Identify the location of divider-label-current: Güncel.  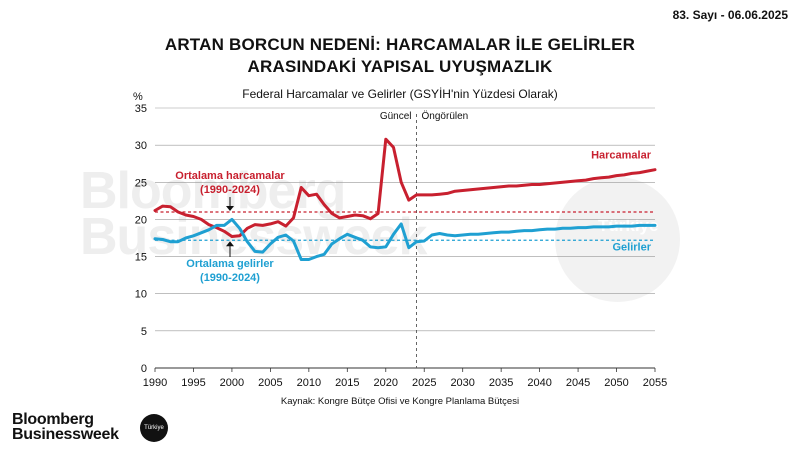
(396, 116).